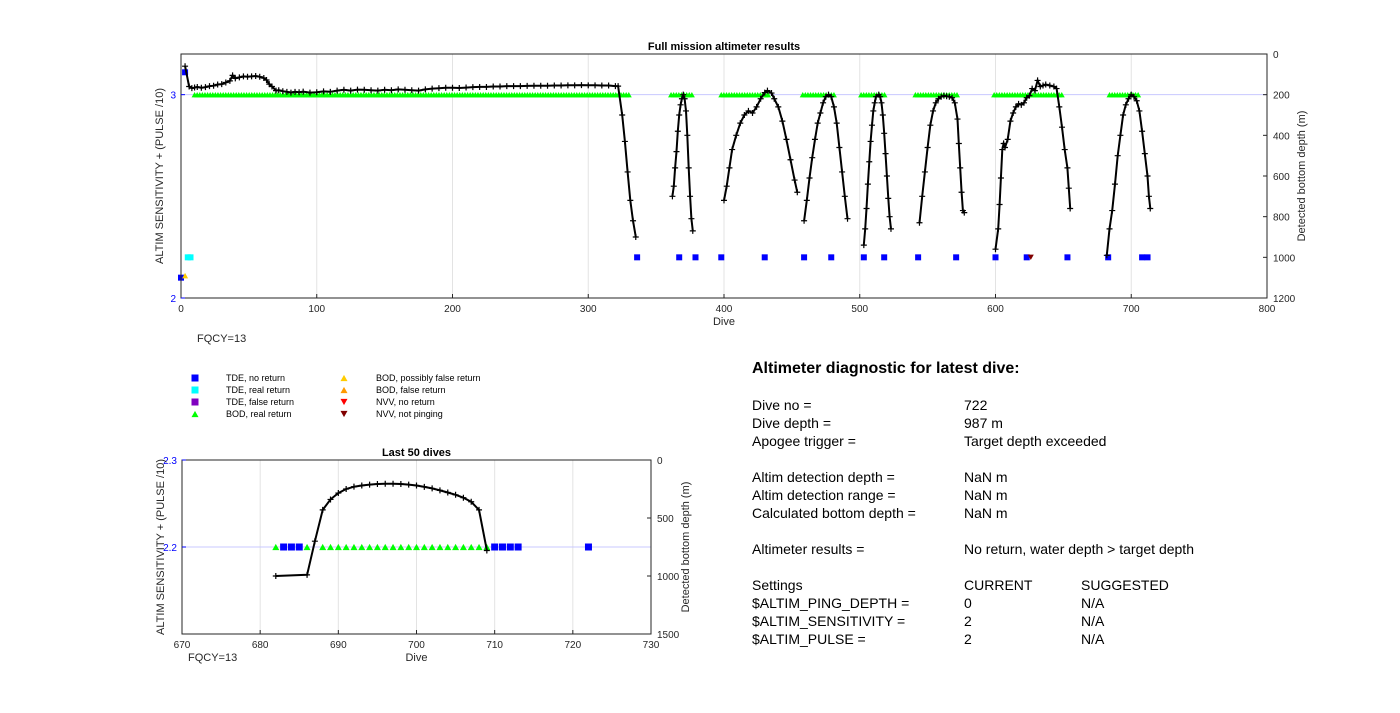  What do you see at coordinates (1128, 174) in the screenshot?
I see `depth-line` at bounding box center [1128, 174].